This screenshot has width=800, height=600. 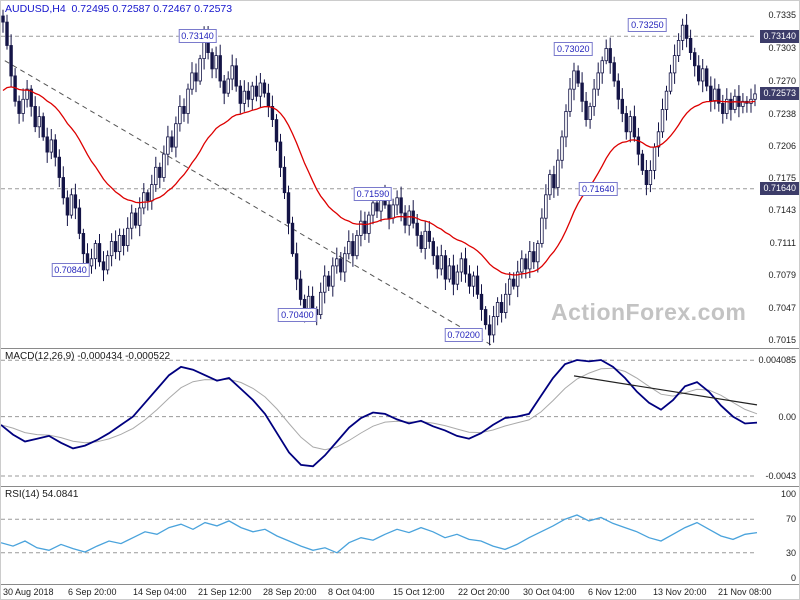 I want to click on date-axis-label: 14 Sep 04:00, so click(x=160, y=592).